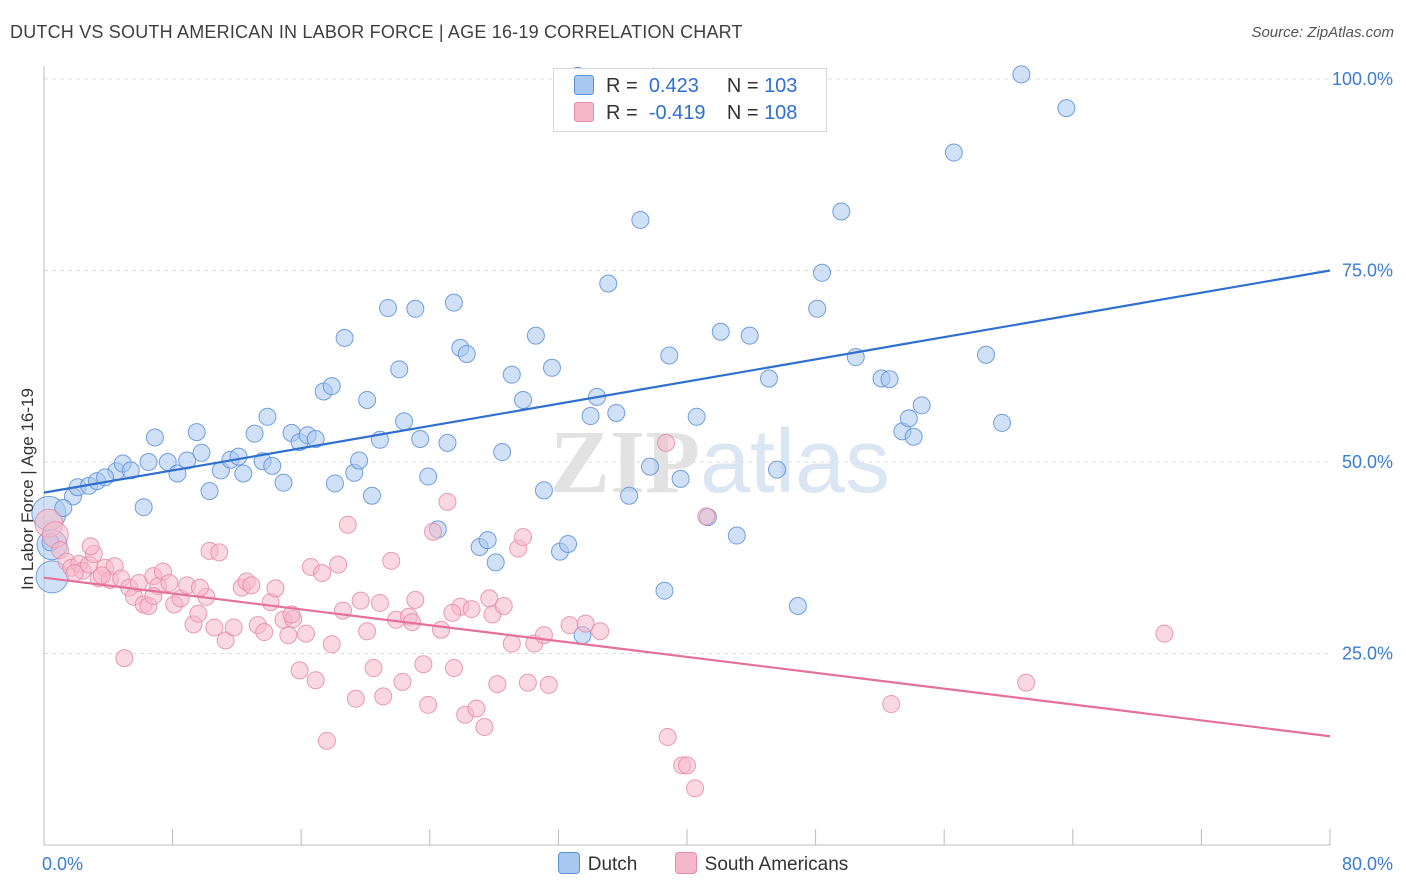 The image size is (1406, 892). Describe the element at coordinates (703, 864) in the screenshot. I see `series-legend: Dutch South Americans` at that location.